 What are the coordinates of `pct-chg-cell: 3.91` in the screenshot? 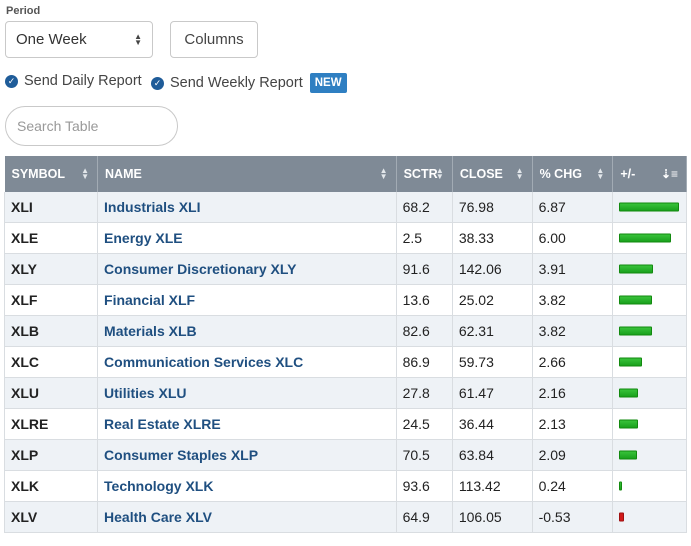 It's located at (573, 269).